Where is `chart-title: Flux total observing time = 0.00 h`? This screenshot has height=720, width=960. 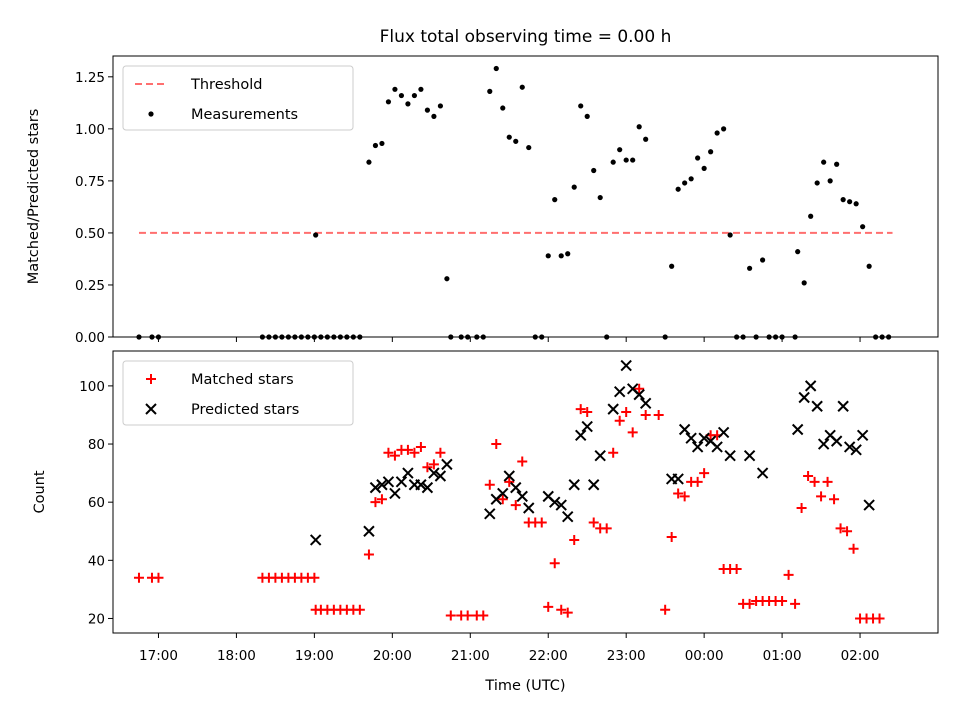 chart-title: Flux total observing time = 0.00 h is located at coordinates (526, 37).